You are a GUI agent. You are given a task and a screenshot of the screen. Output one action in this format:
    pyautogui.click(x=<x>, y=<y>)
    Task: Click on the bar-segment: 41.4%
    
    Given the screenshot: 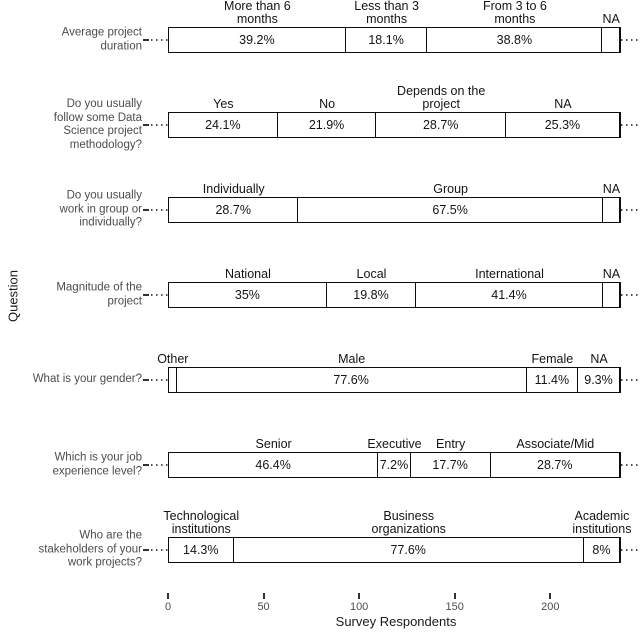 What is the action you would take?
    pyautogui.click(x=509, y=295)
    